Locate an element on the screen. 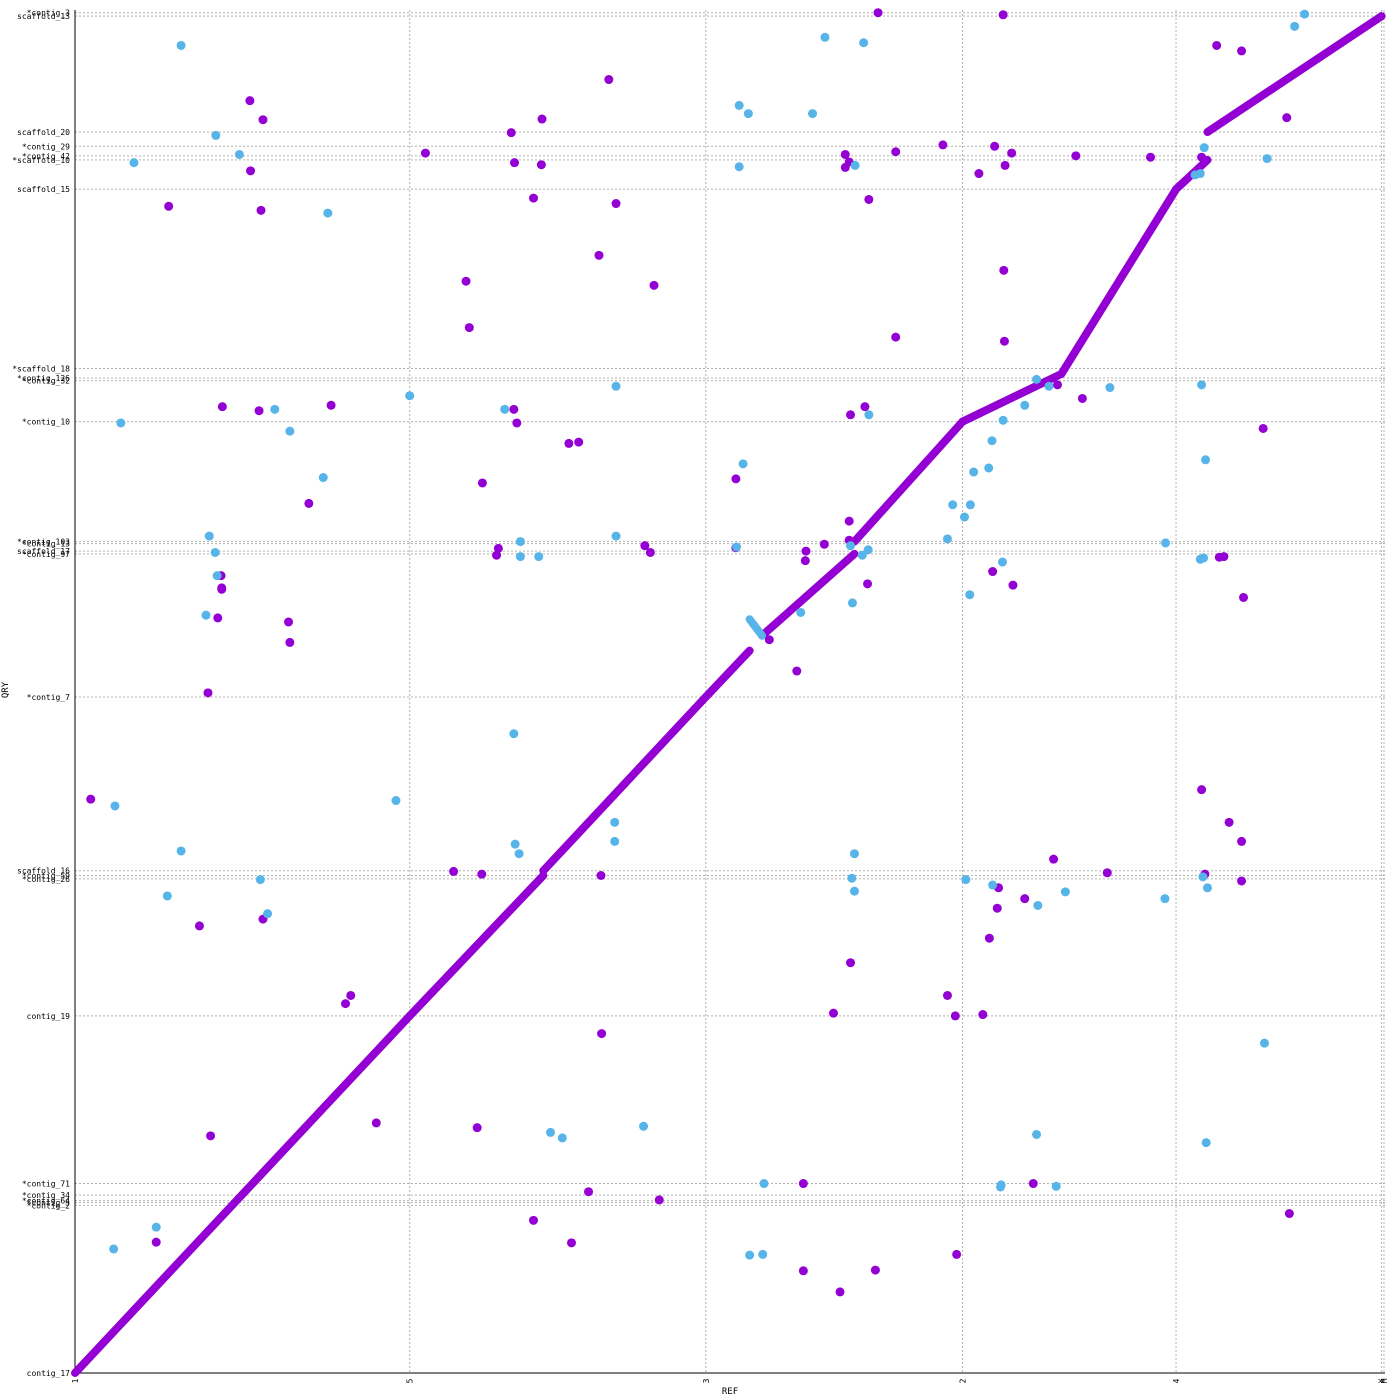 This screenshot has height=1400, width=1400. y-tick-label: *contig_126 is located at coordinates (43, 378).